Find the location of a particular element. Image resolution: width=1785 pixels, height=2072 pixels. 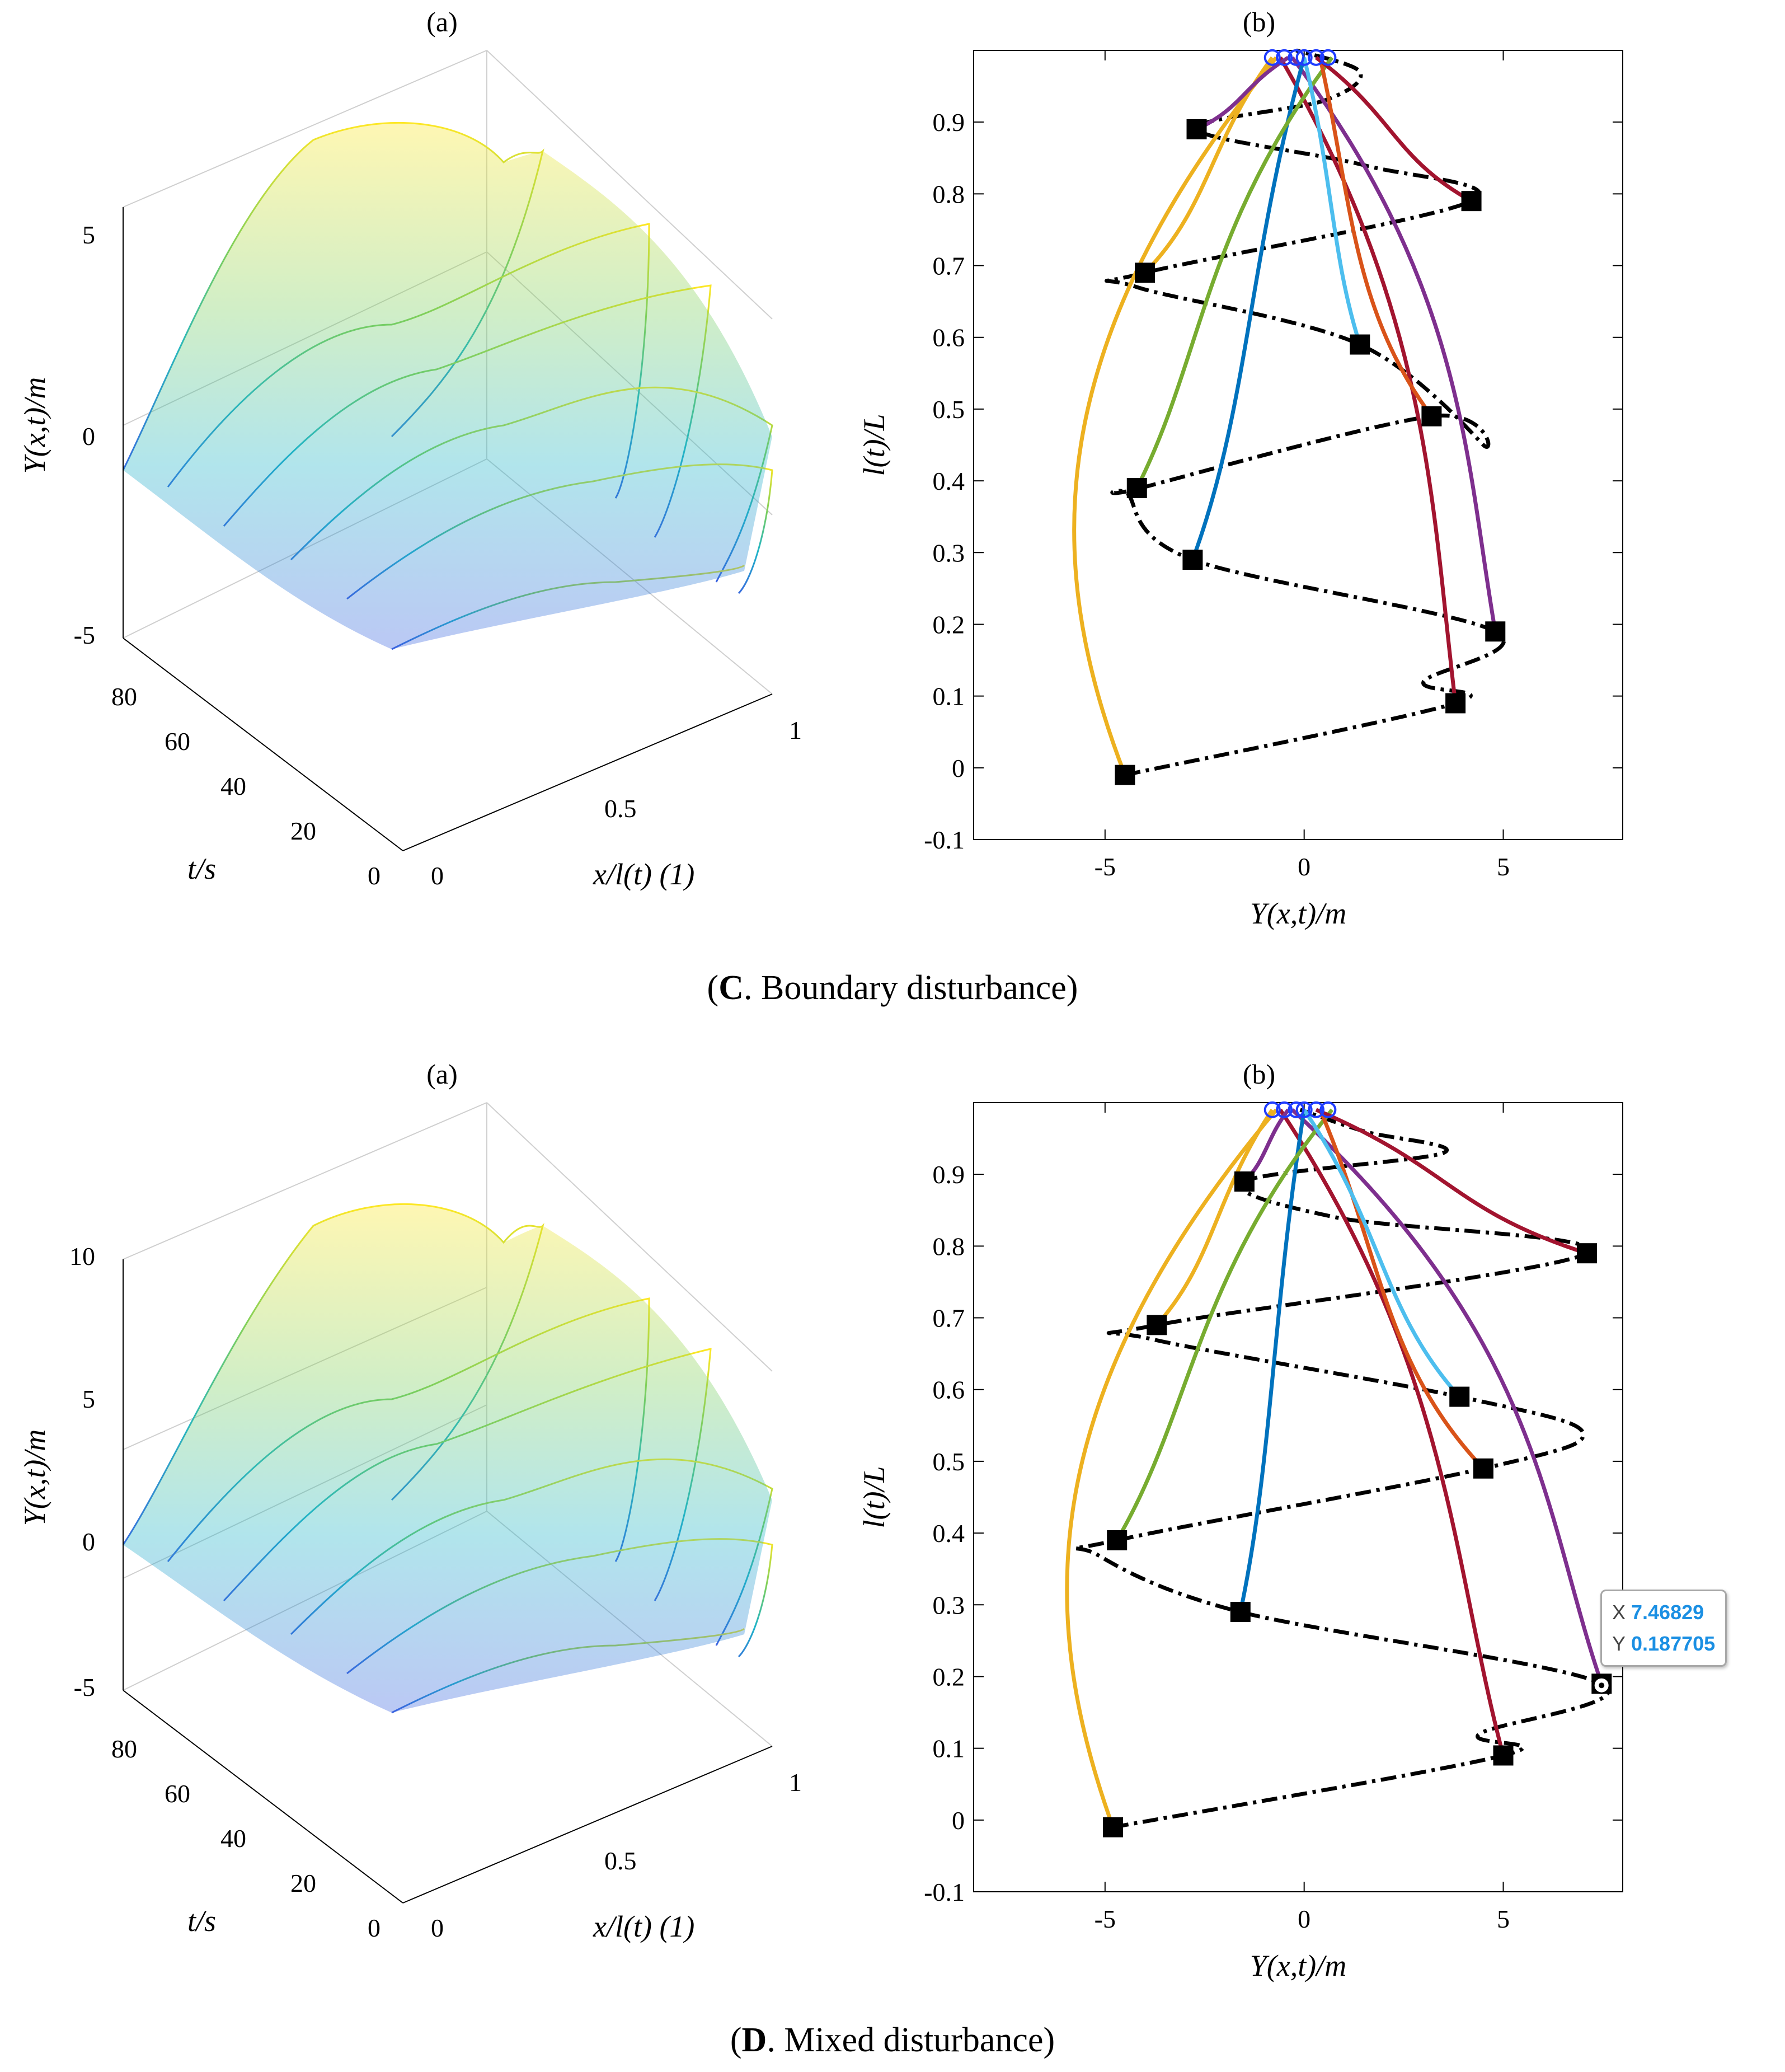

z-tick: 10 is located at coordinates (82, 1256).